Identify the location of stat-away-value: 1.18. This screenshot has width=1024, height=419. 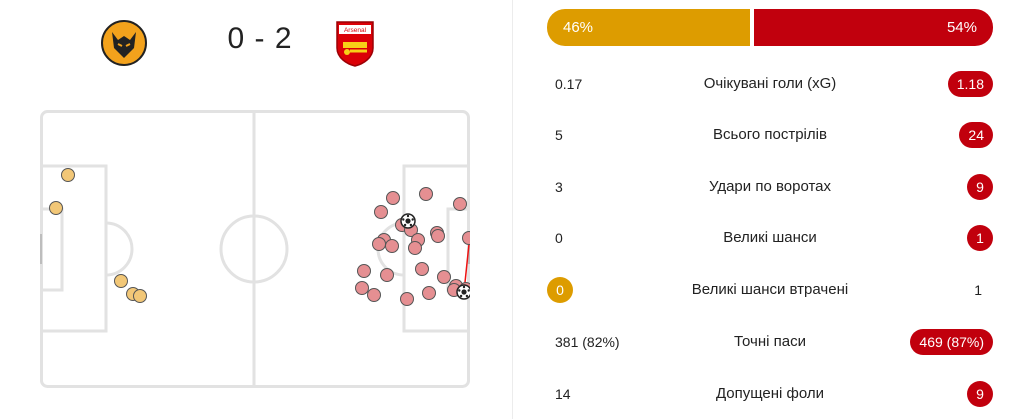
(970, 84).